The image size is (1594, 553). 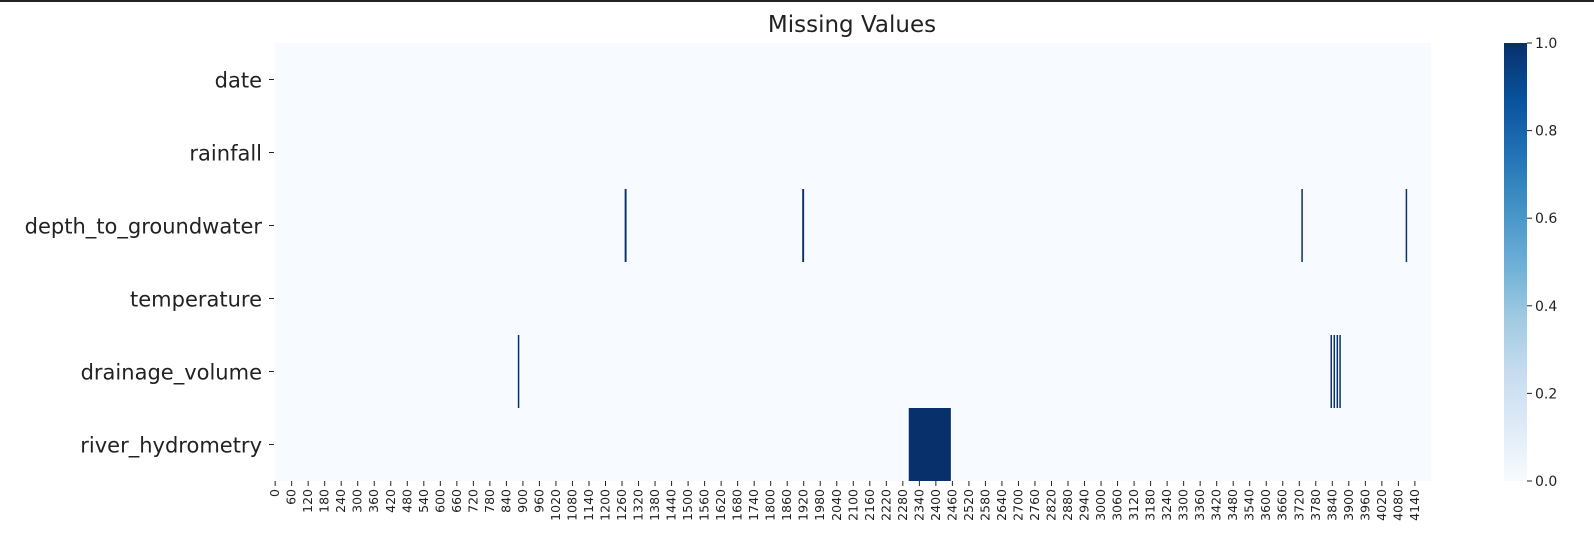 I want to click on x-tick-label: 3600, so click(x=1265, y=505).